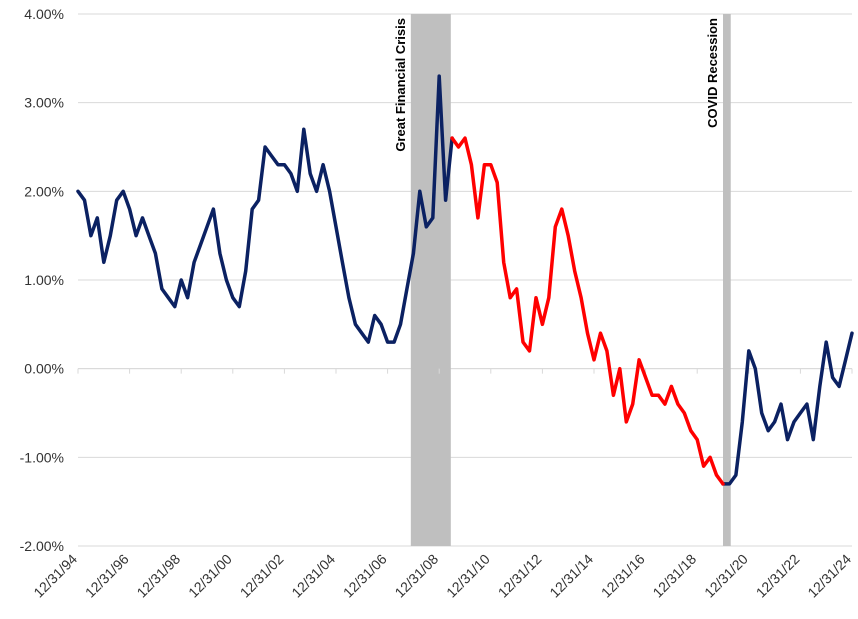  I want to click on y-tick-label: 0.00%, so click(44, 369).